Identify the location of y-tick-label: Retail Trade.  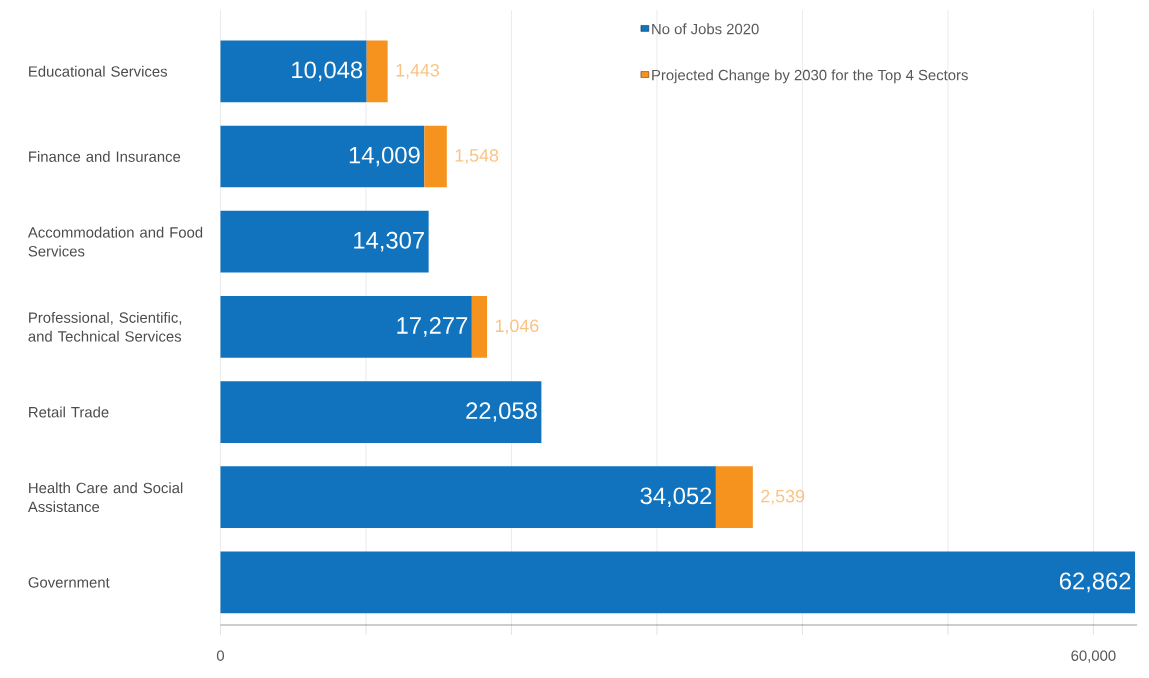
(69, 412).